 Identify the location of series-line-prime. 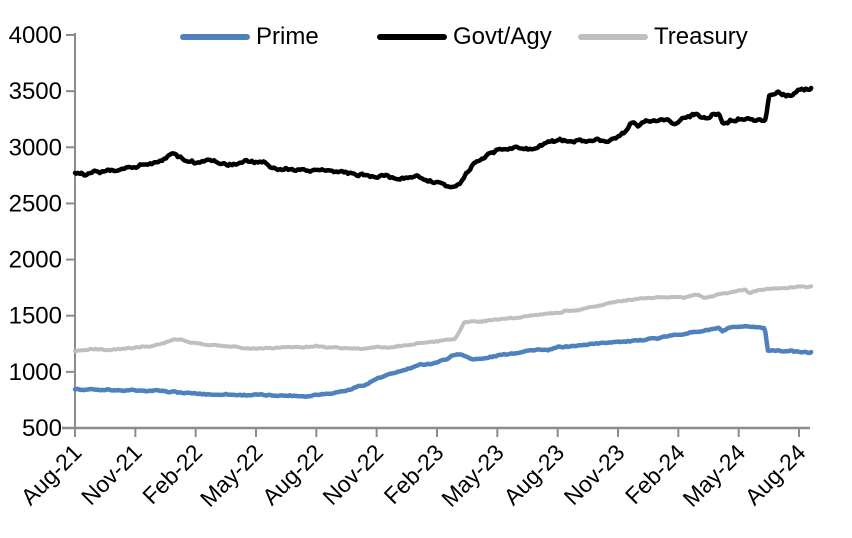
(443, 361).